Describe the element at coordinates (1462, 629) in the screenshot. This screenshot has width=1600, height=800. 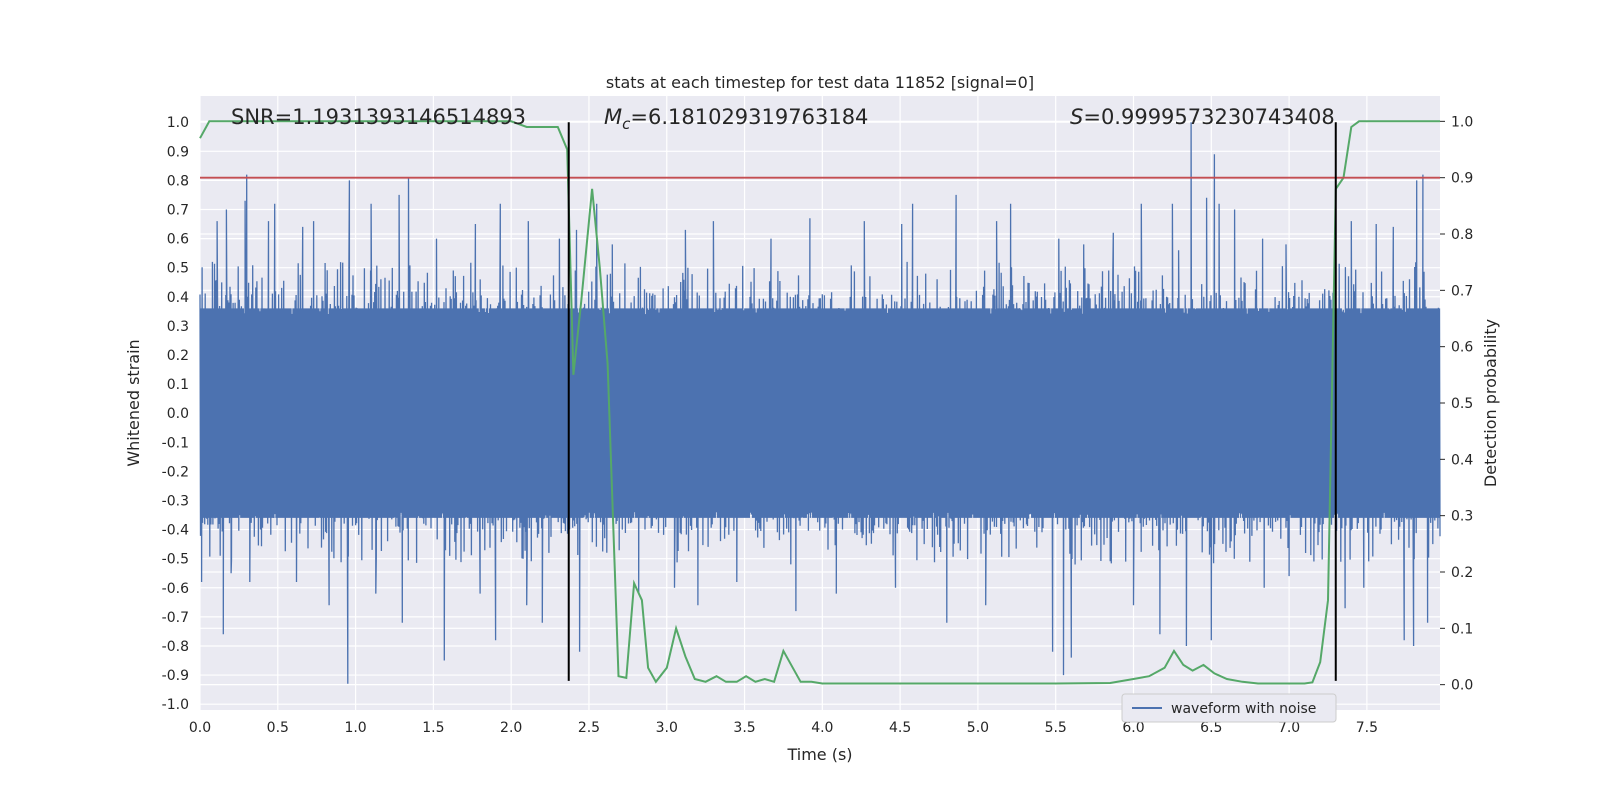
I see `y2-tick-label: 0.1` at that location.